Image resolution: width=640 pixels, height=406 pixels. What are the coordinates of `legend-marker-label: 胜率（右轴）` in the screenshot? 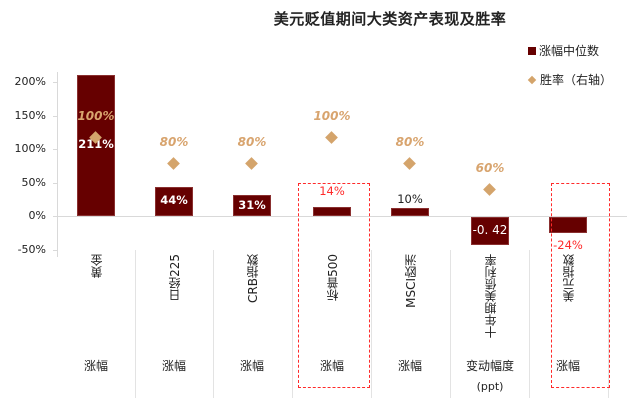 It's located at (576, 80).